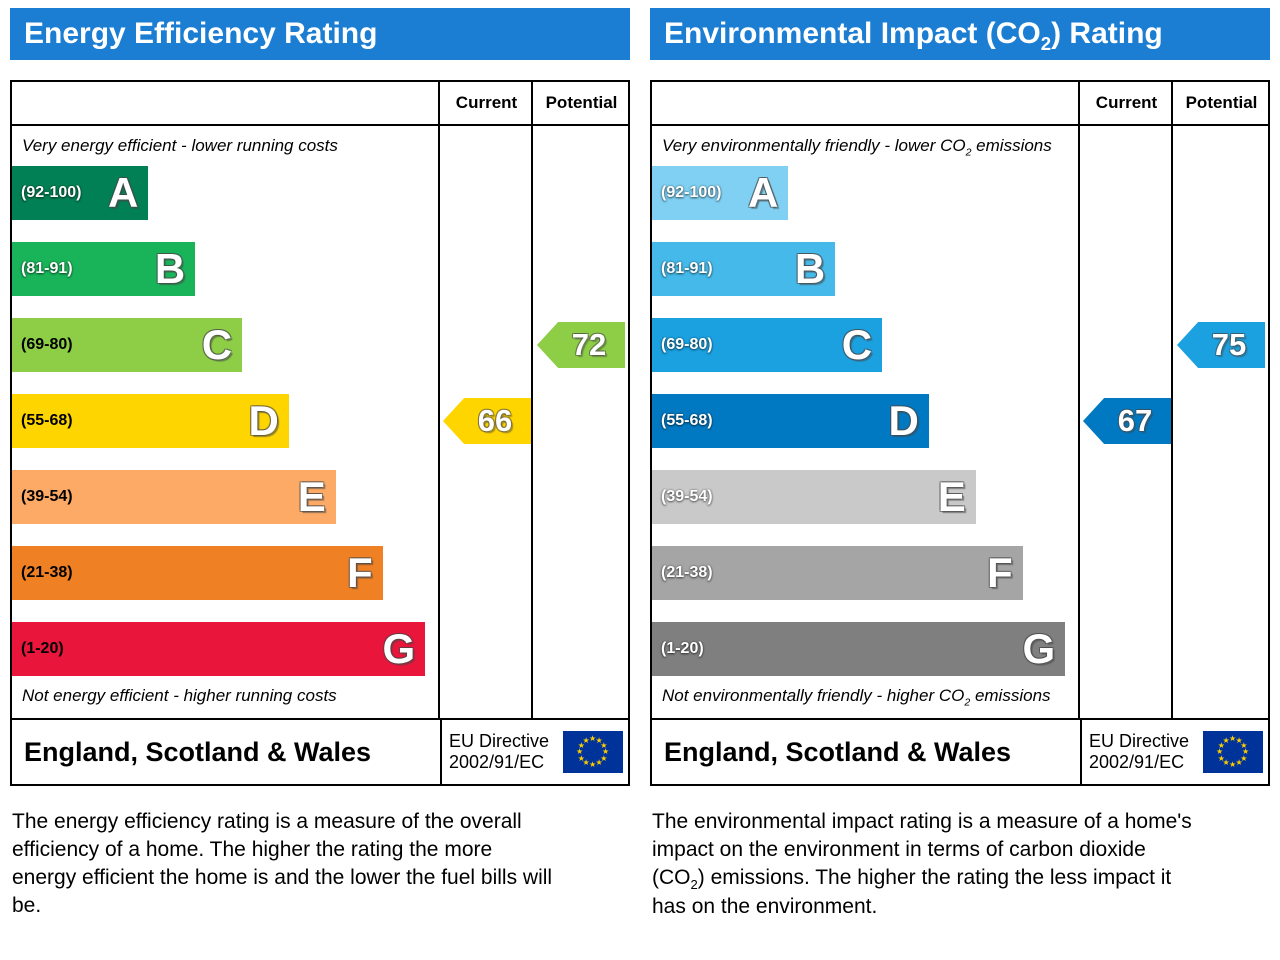 This screenshot has width=1280, height=960. What do you see at coordinates (487, 421) in the screenshot?
I see `current-rating-arrow: 66` at bounding box center [487, 421].